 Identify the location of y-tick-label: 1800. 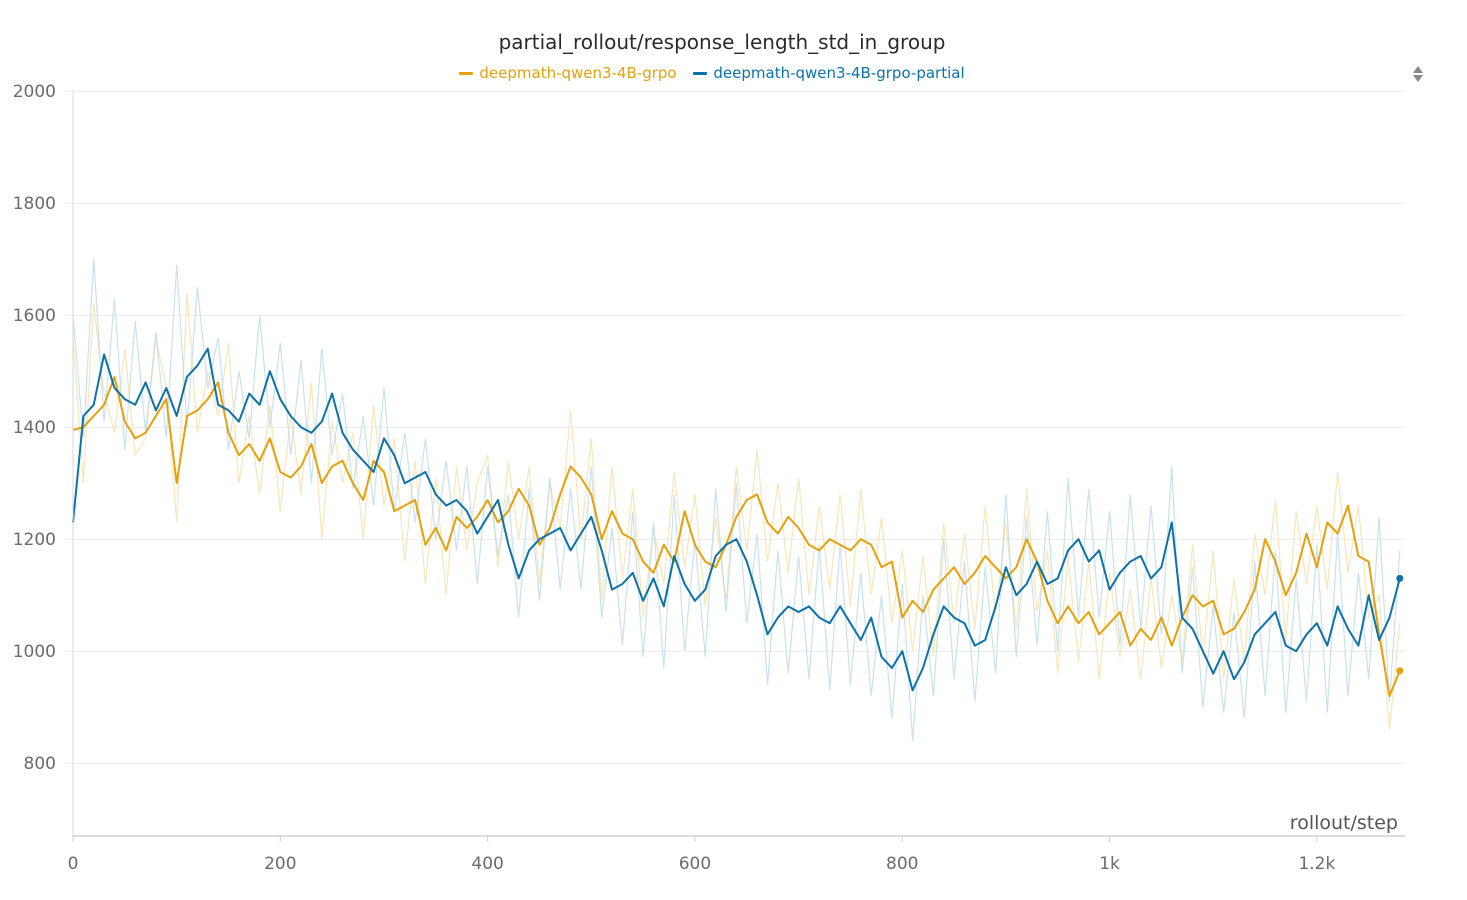
(34, 204).